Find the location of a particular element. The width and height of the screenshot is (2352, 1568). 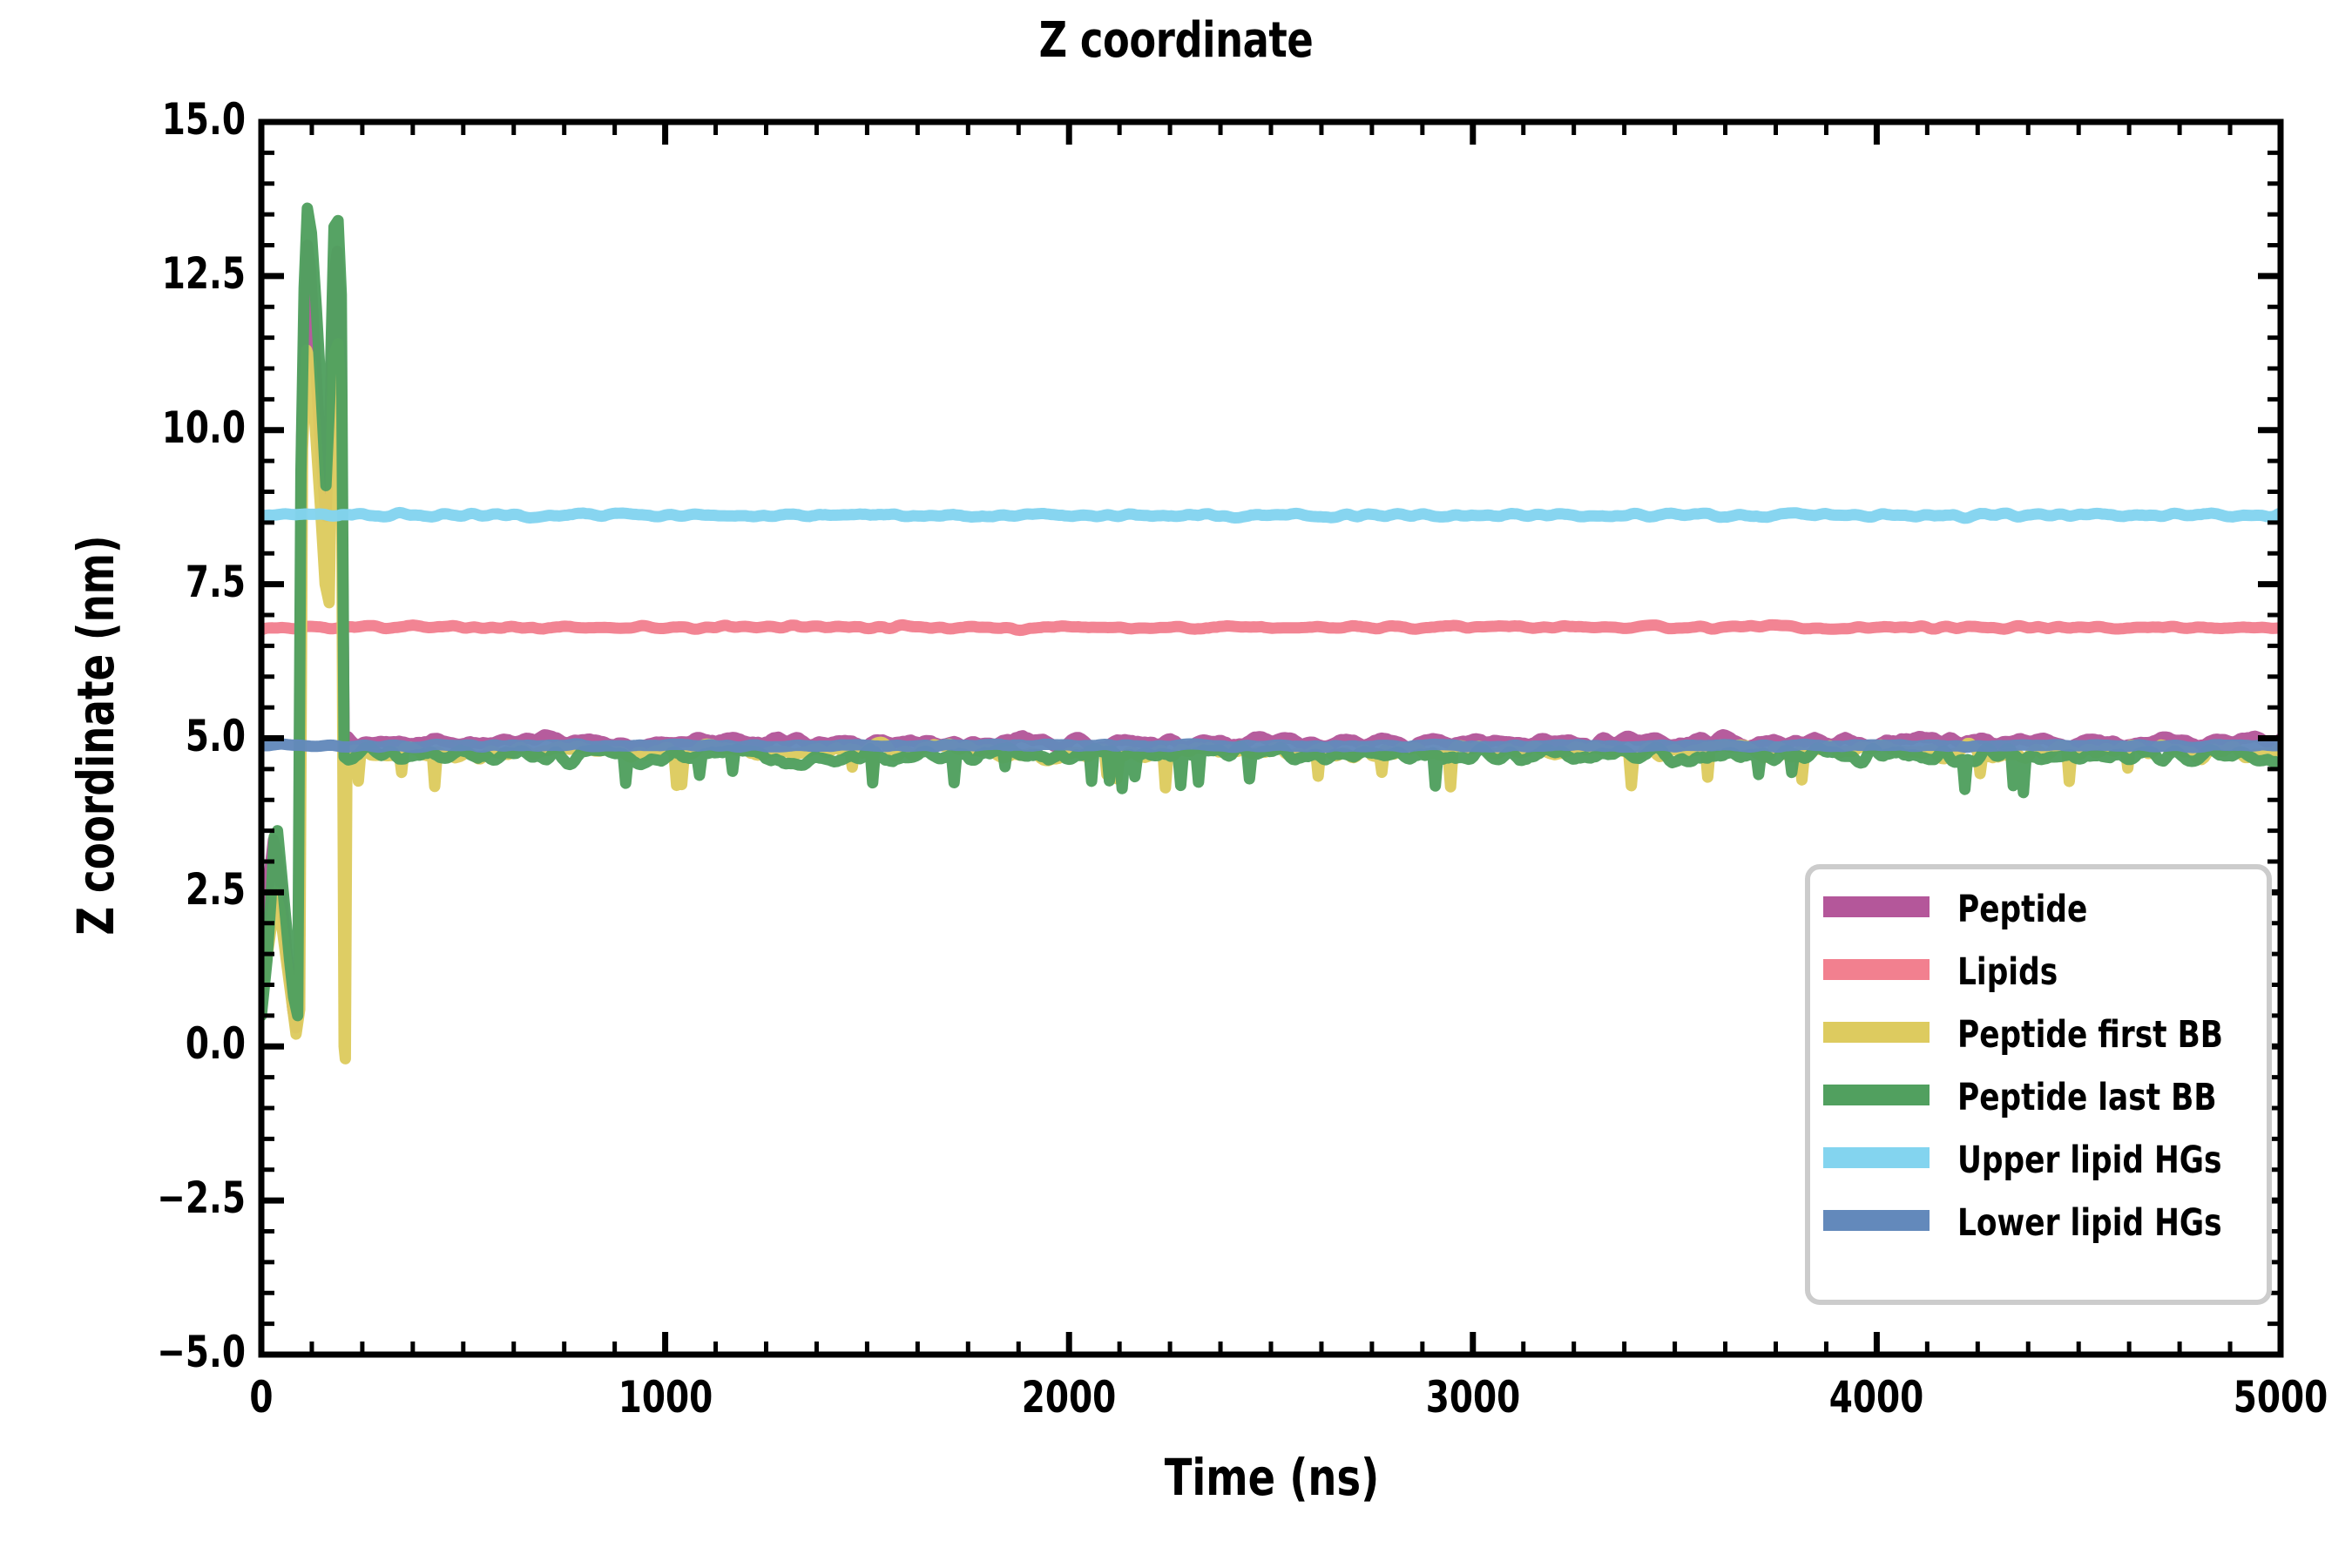

legend-label-peptide-last-bb: Peptide last BB is located at coordinates (2087, 1097).